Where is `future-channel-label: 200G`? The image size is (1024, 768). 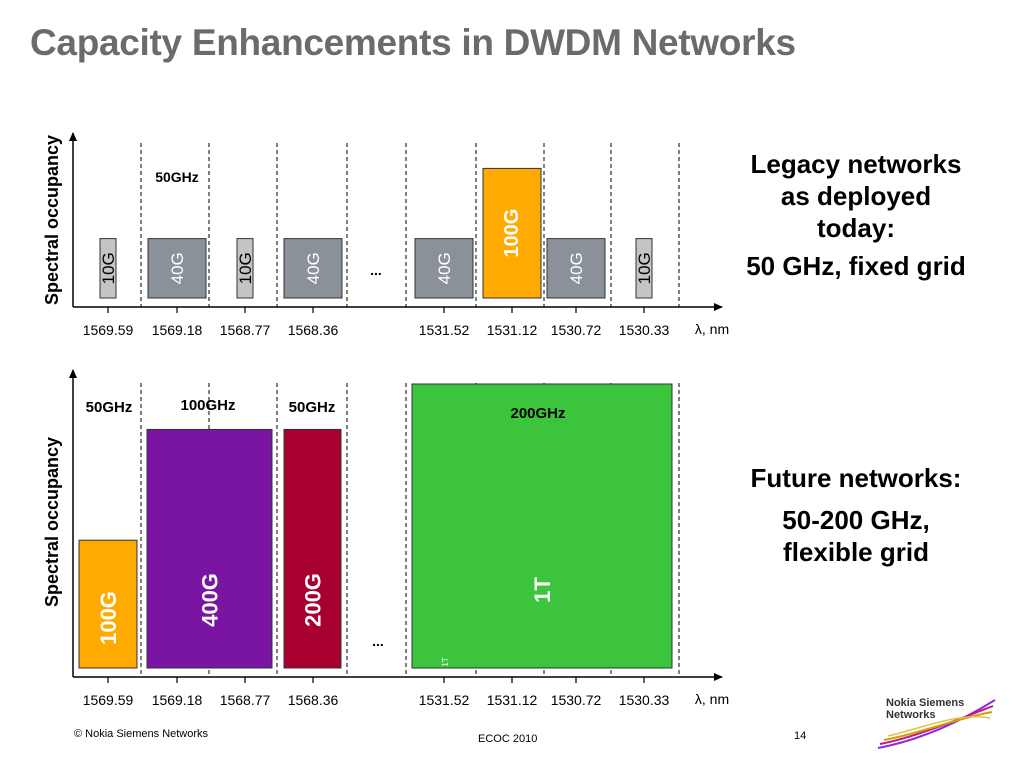 future-channel-label: 200G is located at coordinates (313, 600).